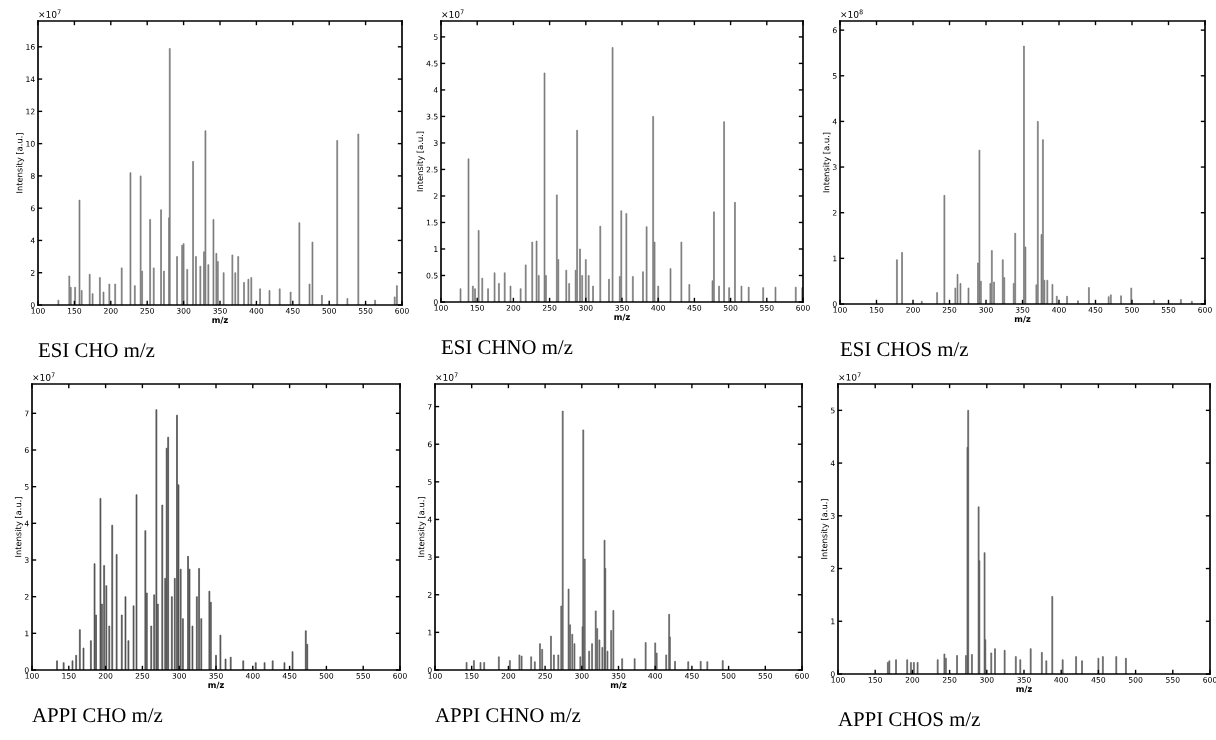 This screenshot has height=740, width=1216. Describe the element at coordinates (852, 13) in the screenshot. I see `text: ×10$^{8}$` at that location.